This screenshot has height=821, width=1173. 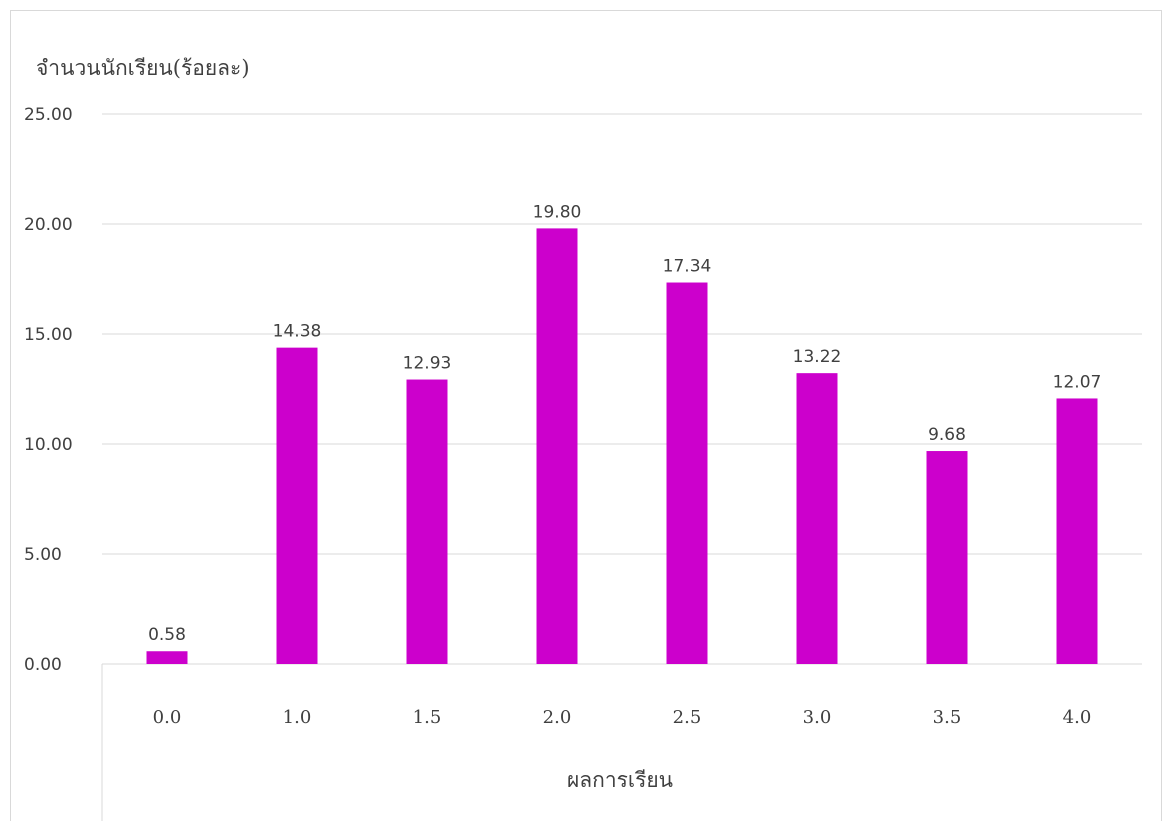 What do you see at coordinates (143, 68) in the screenshot?
I see `y-axis-title: จำนวนนักเรียน(ร้อยละ)` at bounding box center [143, 68].